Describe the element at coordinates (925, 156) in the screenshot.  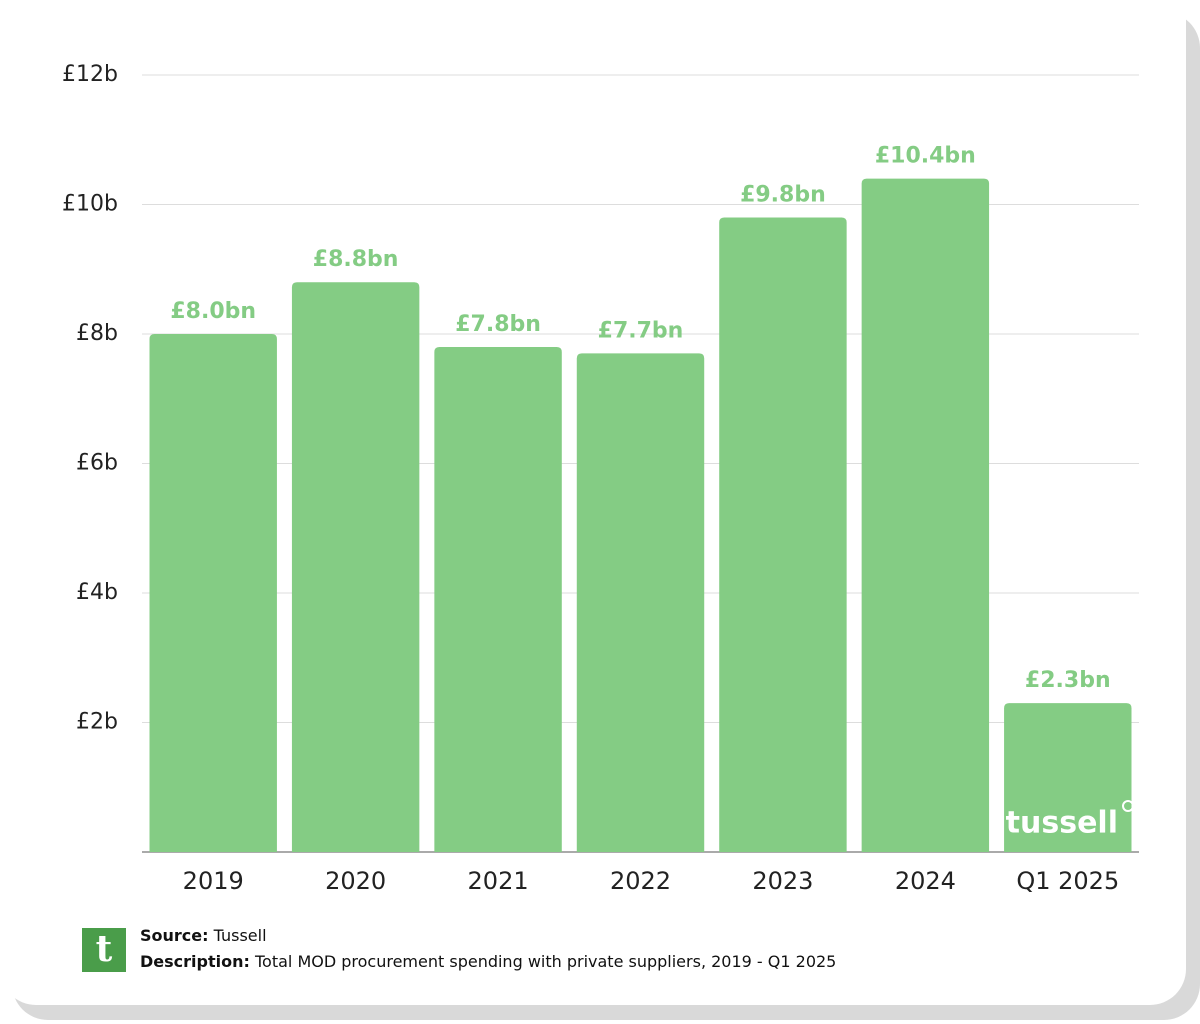
I see `value-label: £10.4bn` at that location.